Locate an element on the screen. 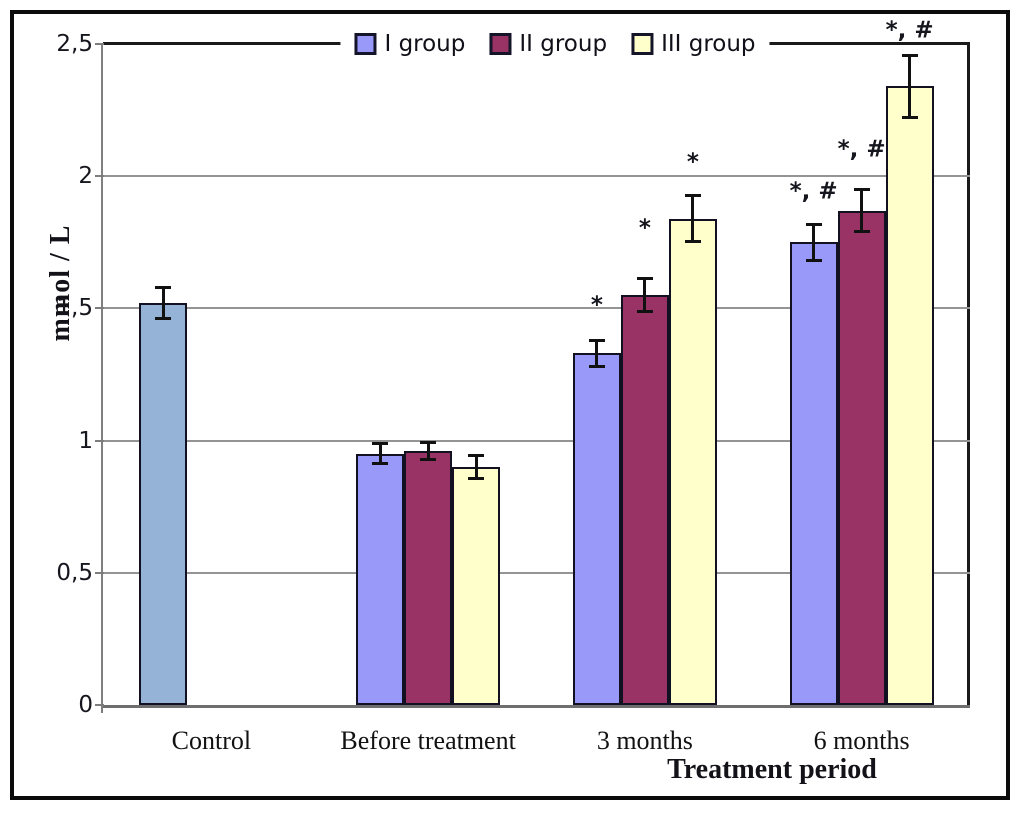 The height and width of the screenshot is (814, 1024). legend-swatch-iii-group is located at coordinates (642, 44).